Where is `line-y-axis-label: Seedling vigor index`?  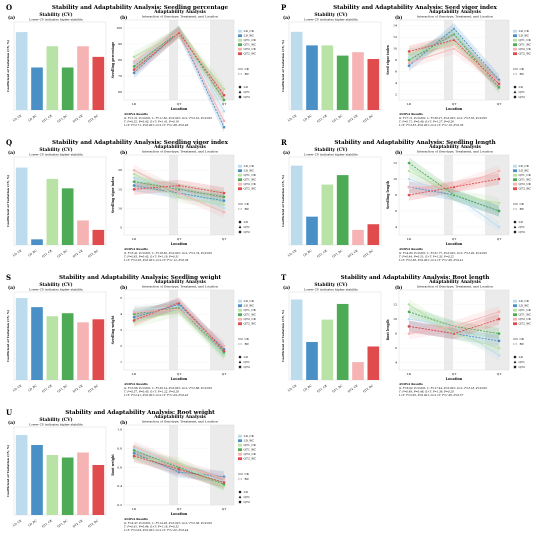
line-y-axis-label: Seedling vigor index is located at coordinates (113, 195).